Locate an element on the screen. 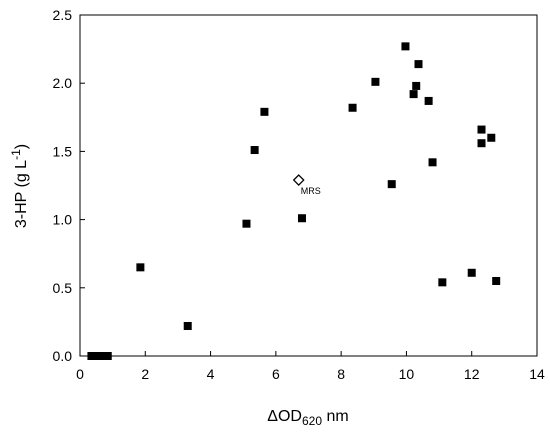  data-point-diamond is located at coordinates (298, 180).